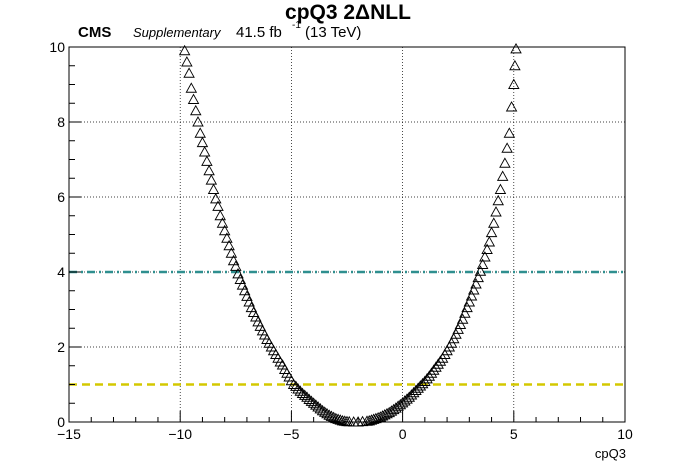 The width and height of the screenshot is (696, 472). I want to click on x-tick-label: 10, so click(625, 434).